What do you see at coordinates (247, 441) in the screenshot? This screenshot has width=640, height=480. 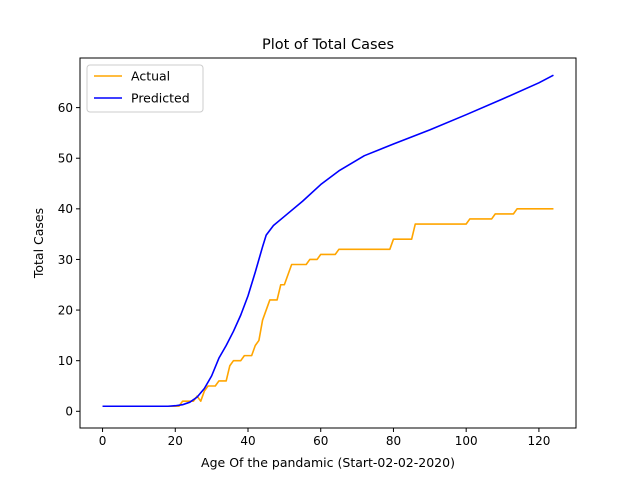 I see `x-tick-label: 40` at bounding box center [247, 441].